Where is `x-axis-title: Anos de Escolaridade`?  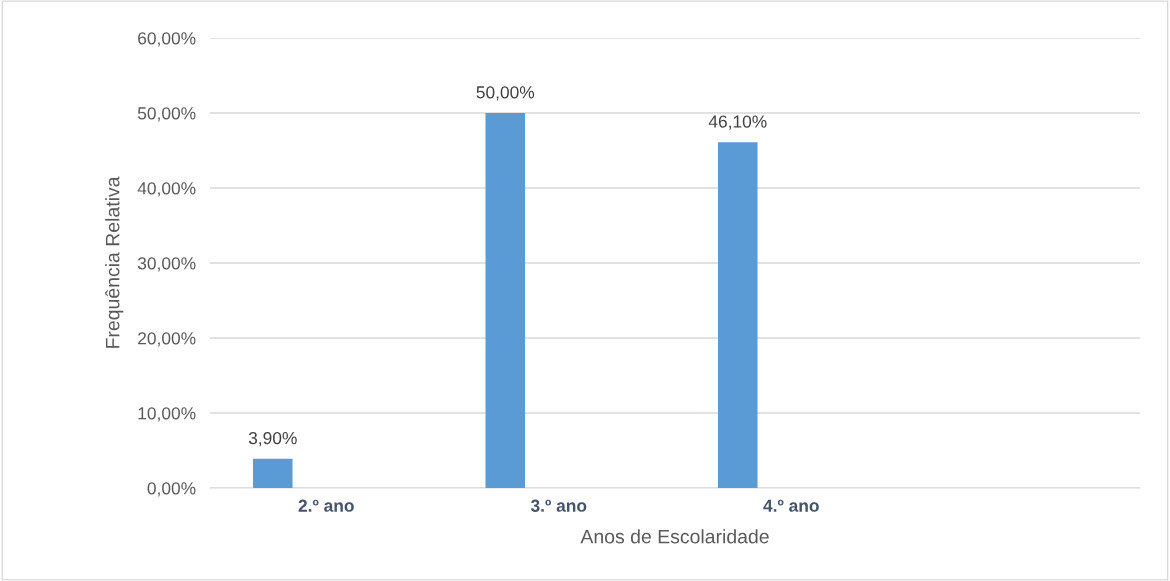 x-axis-title: Anos de Escolaridade is located at coordinates (674, 536).